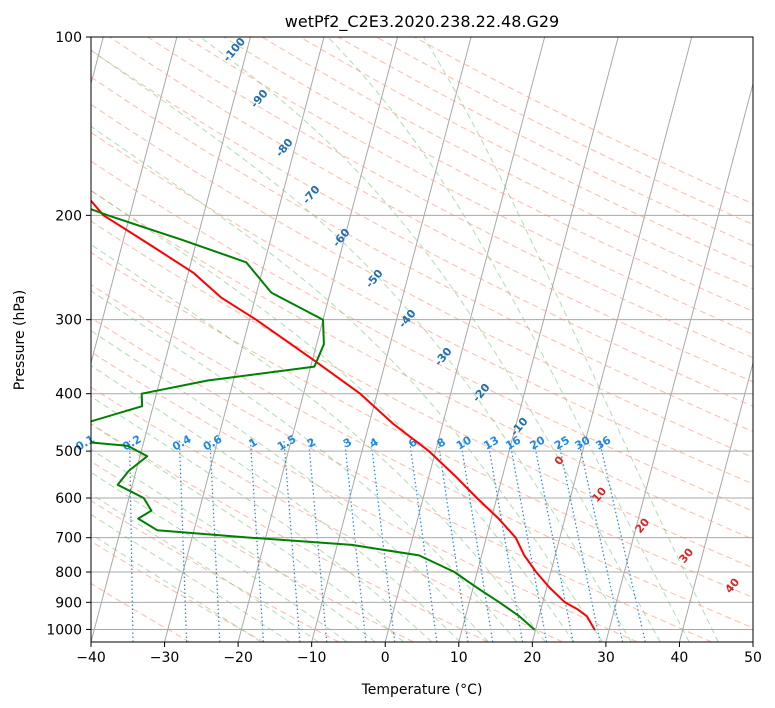  What do you see at coordinates (165, 658) in the screenshot?
I see `x-tick-label: −30` at bounding box center [165, 658].